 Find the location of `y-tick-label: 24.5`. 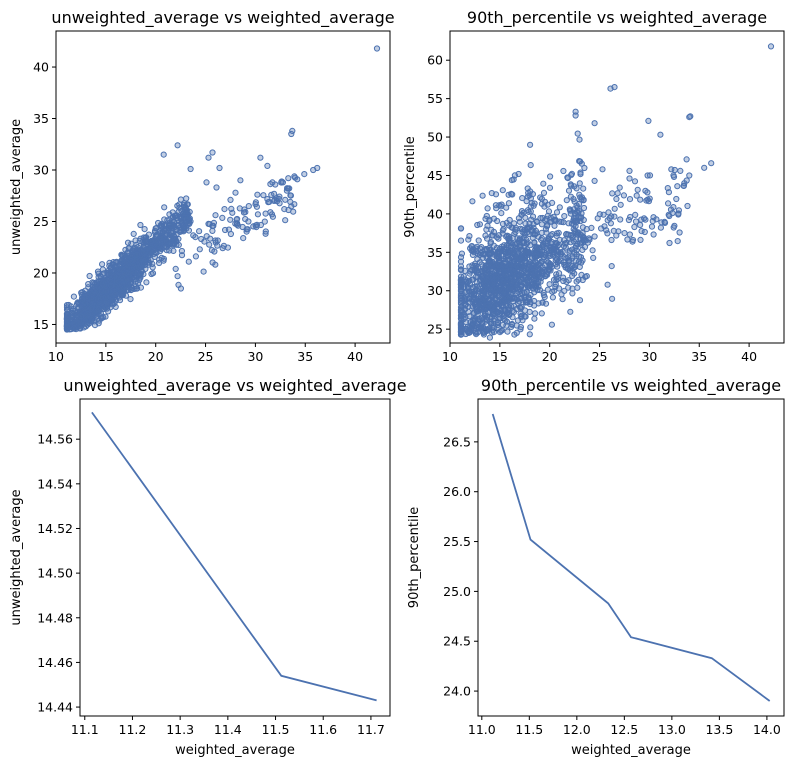

y-tick-label: 24.5 is located at coordinates (457, 641).